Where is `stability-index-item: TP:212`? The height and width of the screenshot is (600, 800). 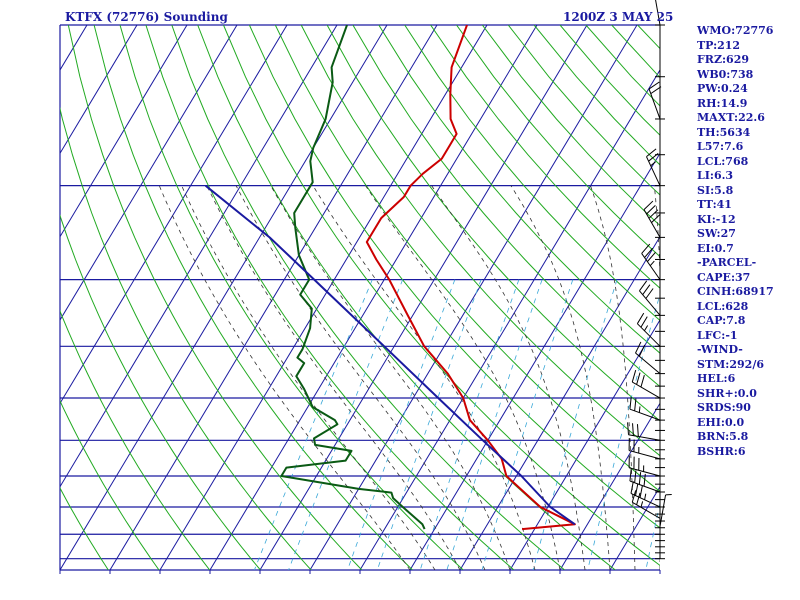
stability-index-item: TP:212 is located at coordinates (719, 45).